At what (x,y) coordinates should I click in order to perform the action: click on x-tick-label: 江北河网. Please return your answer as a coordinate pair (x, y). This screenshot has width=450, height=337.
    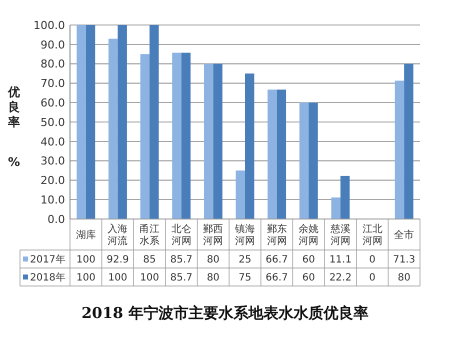
    Looking at the image, I should click on (372, 235).